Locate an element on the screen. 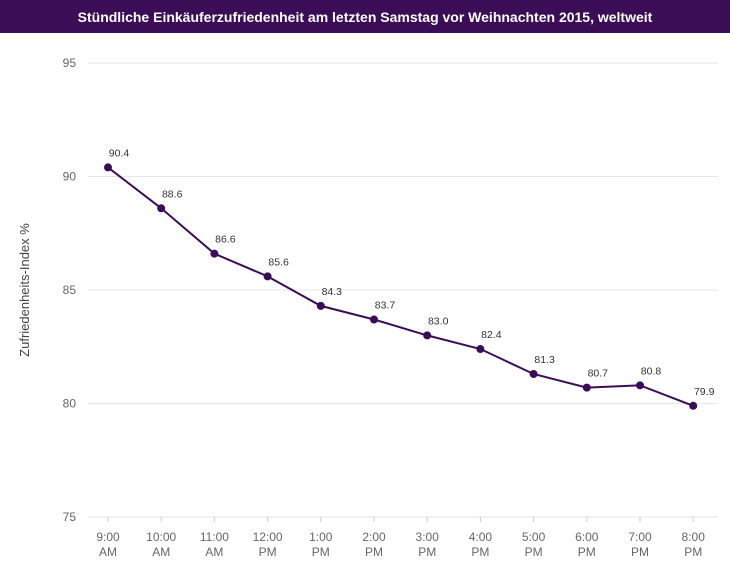  x-tick-label: 4:00 PM is located at coordinates (481, 544).